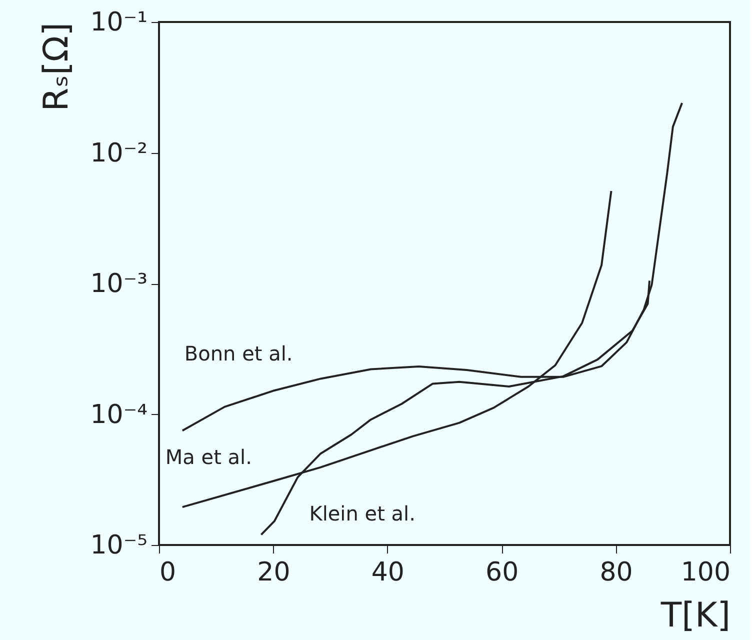 Image resolution: width=755 pixels, height=640 pixels. Describe the element at coordinates (119, 23) in the screenshot. I see `y-tick-label: 10⁻¹` at that location.